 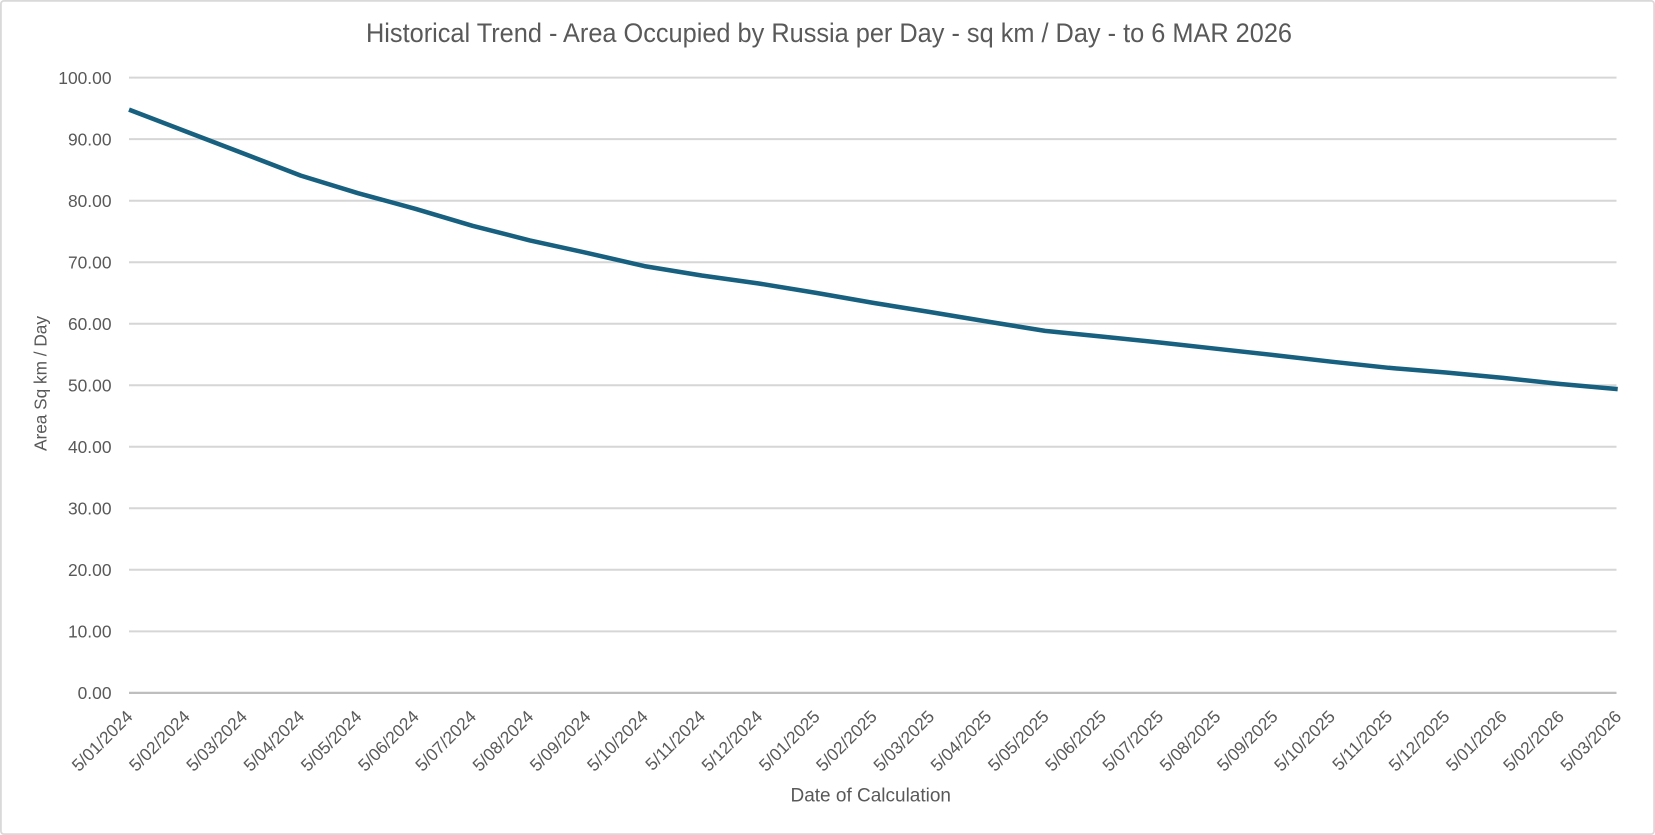 What do you see at coordinates (1304, 740) in the screenshot?
I see `svg-text: 5/10/2025` at bounding box center [1304, 740].